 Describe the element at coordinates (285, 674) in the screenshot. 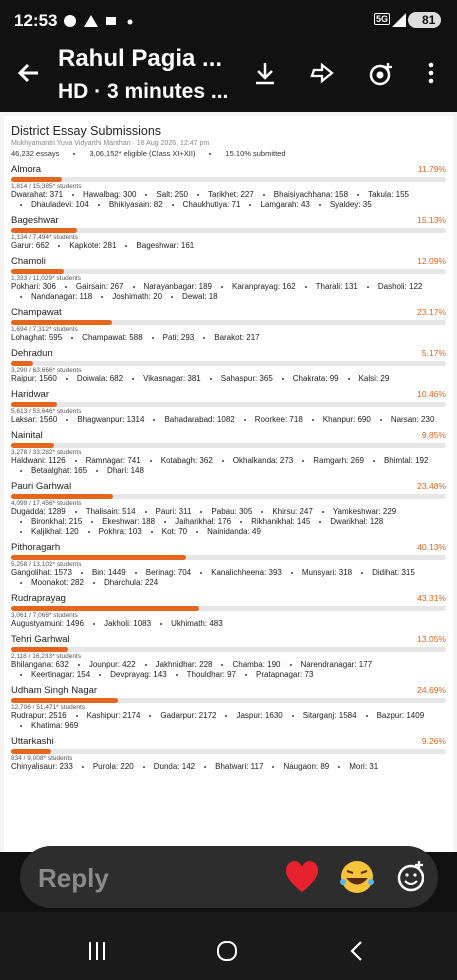

I see `block-count: Pratapnagar: 73` at that location.